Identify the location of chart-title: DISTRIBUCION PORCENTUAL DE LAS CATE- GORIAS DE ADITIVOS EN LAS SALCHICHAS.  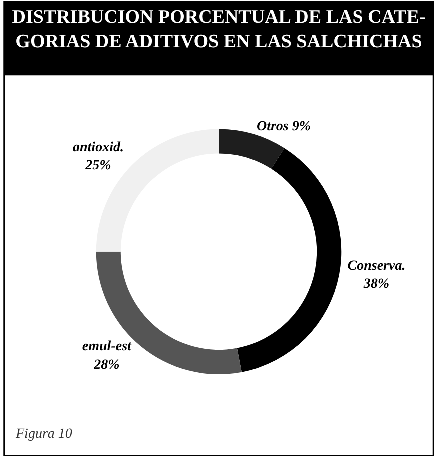
(219, 29).